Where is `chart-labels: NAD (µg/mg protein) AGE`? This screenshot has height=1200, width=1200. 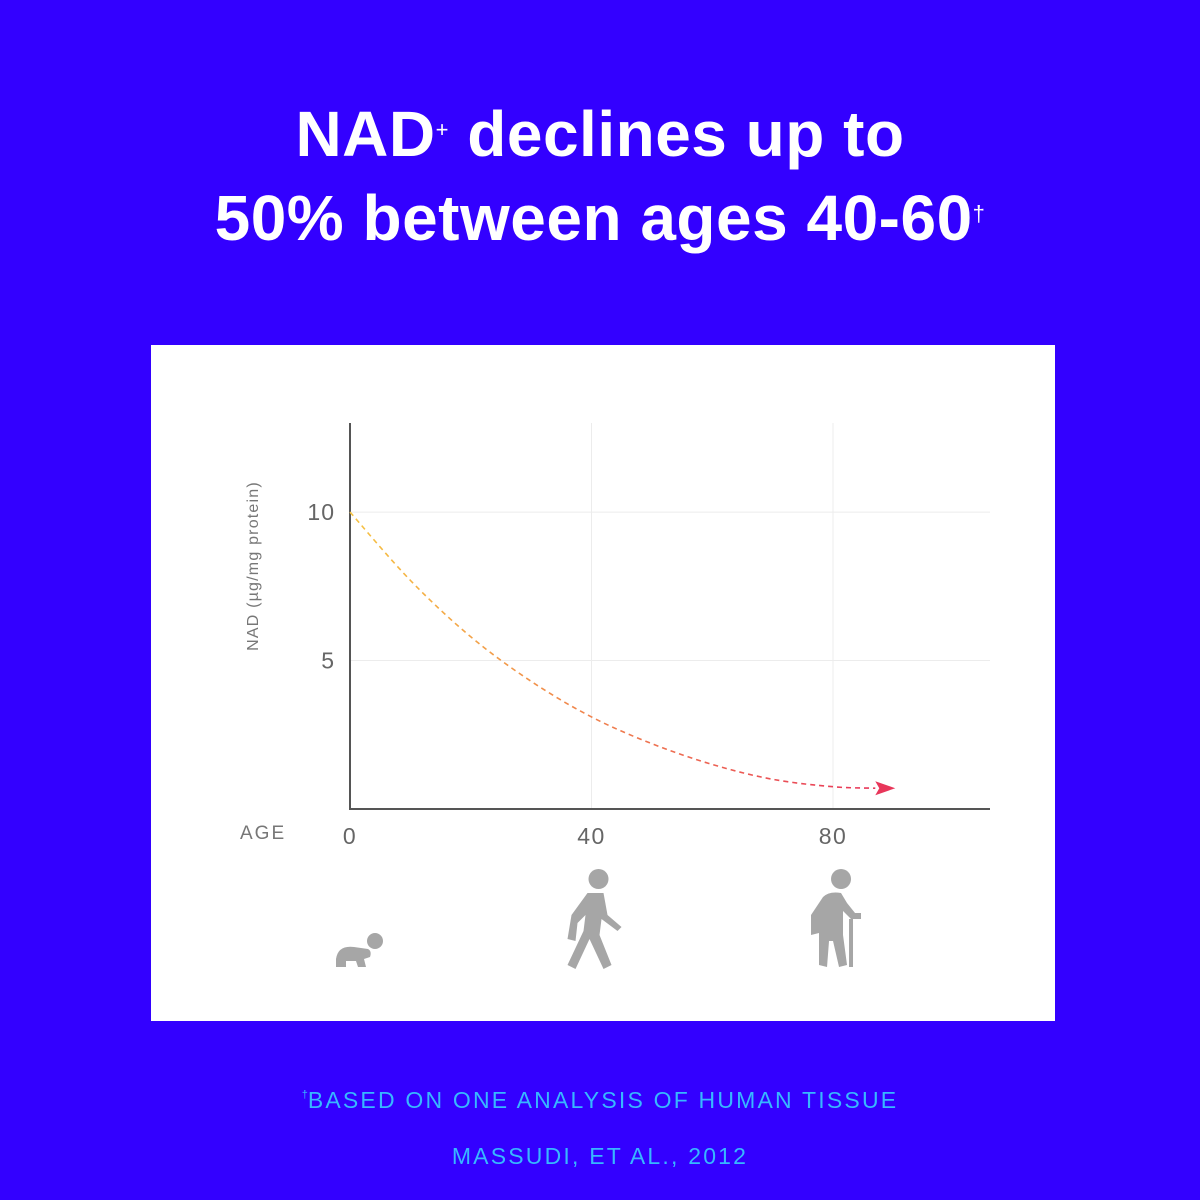
chart-labels: NAD (µg/mg protein) AGE is located at coordinates (263, 662).